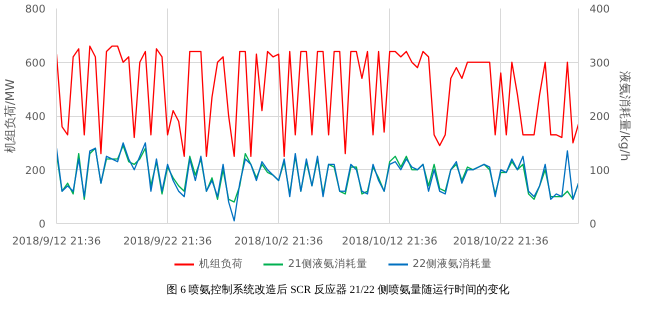 Image resolution: width=666 pixels, height=328 pixels. I want to click on y2-tick-label: 300, so click(600, 63).